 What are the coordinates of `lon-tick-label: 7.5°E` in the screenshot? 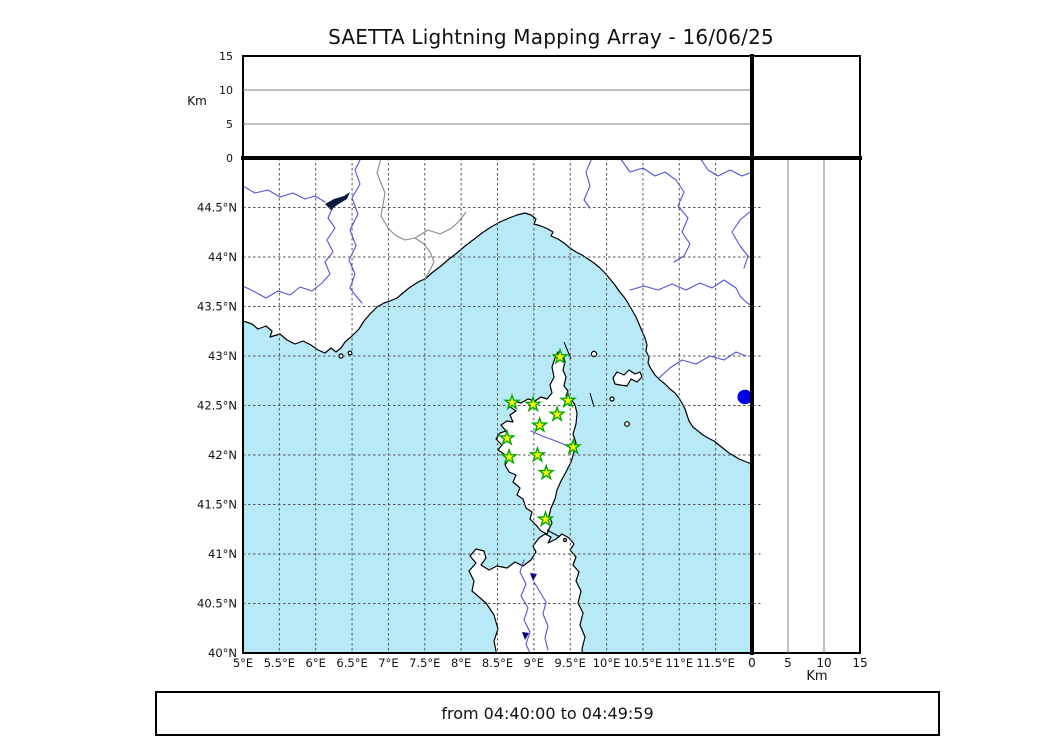 It's located at (424, 663).